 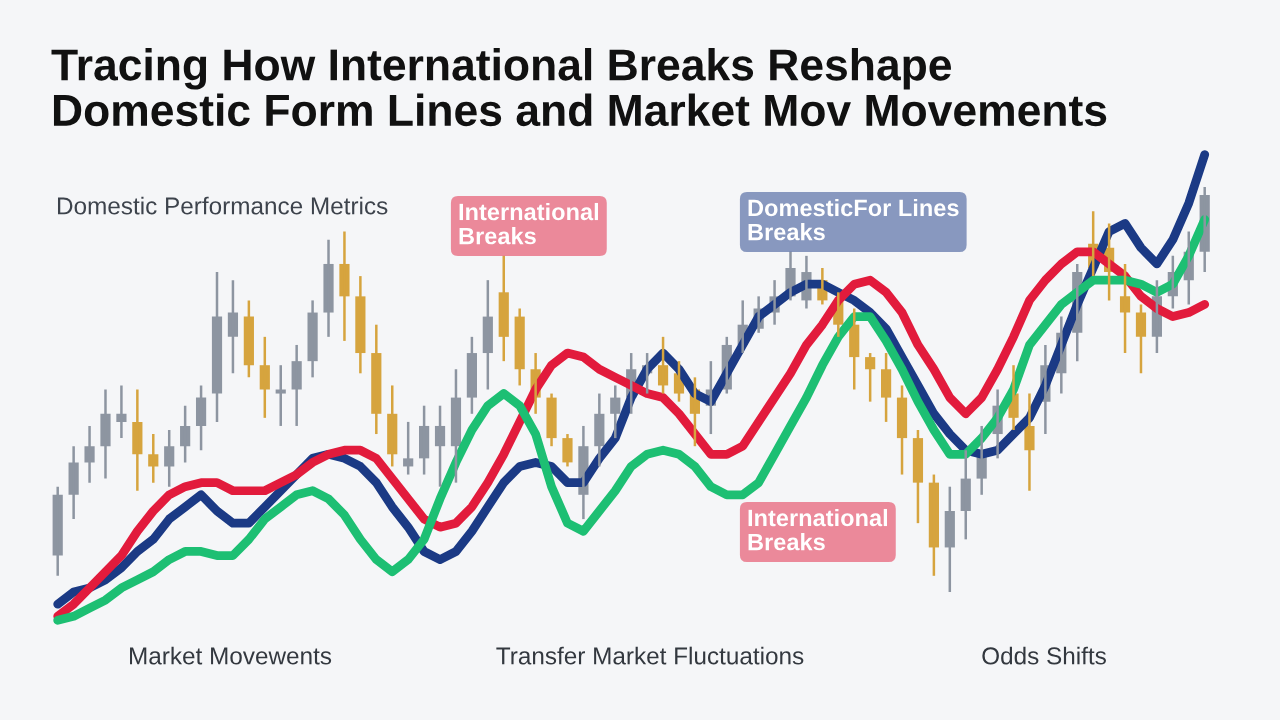 What do you see at coordinates (853, 219) in the screenshot?
I see `text: DomesticFor Lines Breaks` at bounding box center [853, 219].